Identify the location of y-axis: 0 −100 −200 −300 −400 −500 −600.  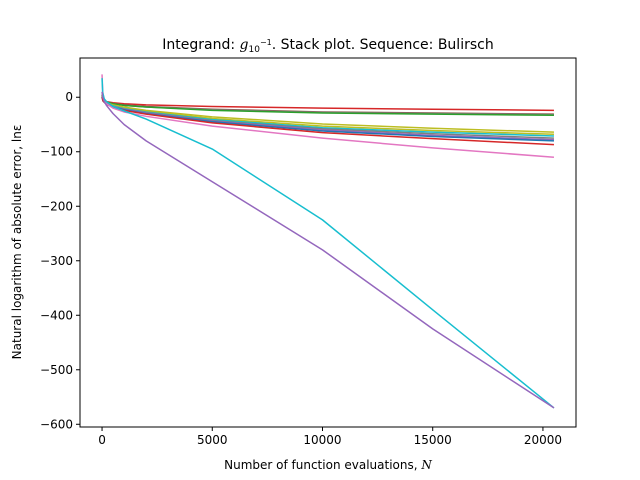
(60, 260).